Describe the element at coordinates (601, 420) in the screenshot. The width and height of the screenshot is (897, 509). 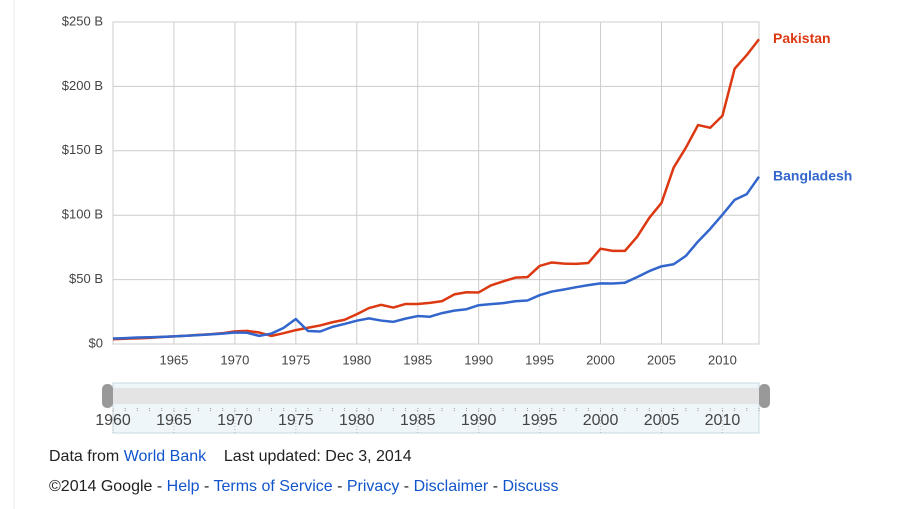
I see `slider-tick-label: 2000` at that location.